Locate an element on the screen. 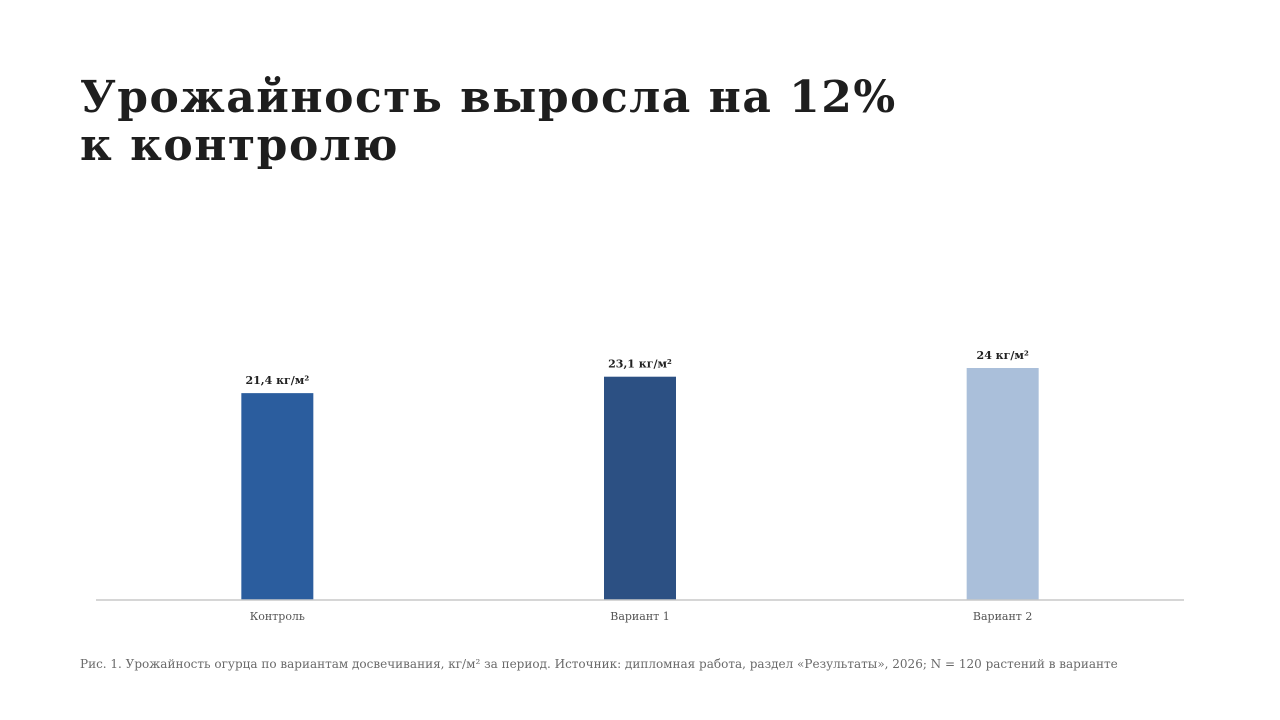 The image size is (1280, 720). page-title-line-2: к контролю is located at coordinates (239, 145).